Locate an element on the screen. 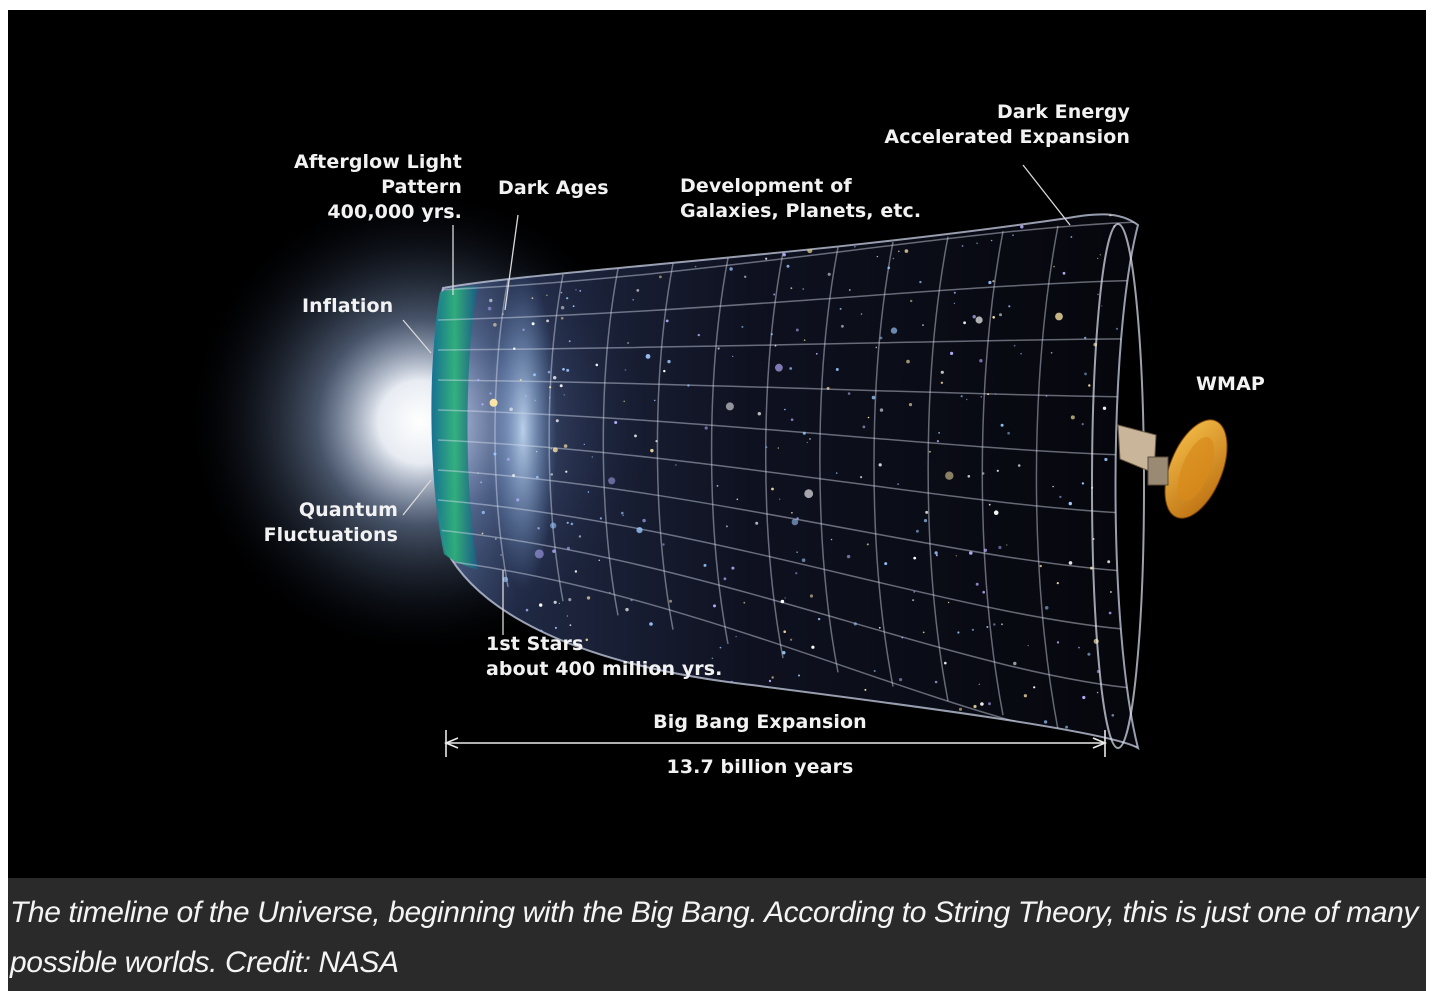 Image resolution: width=1432 pixels, height=991 pixels. funnel-rim is located at coordinates (1118, 486).